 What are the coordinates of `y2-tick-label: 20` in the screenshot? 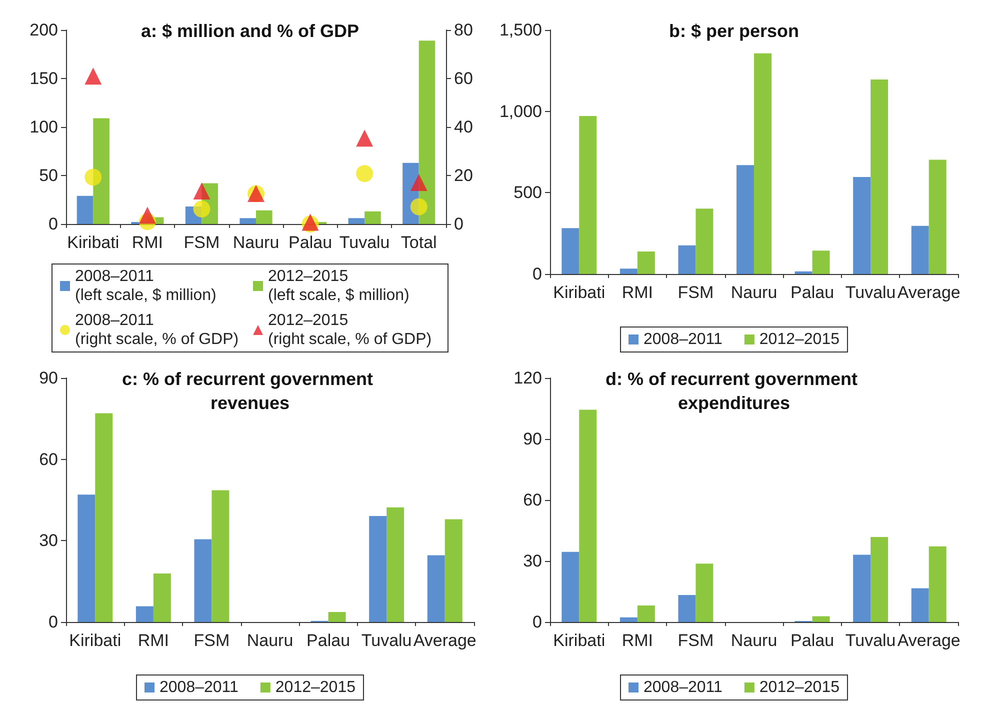 It's located at (463, 175).